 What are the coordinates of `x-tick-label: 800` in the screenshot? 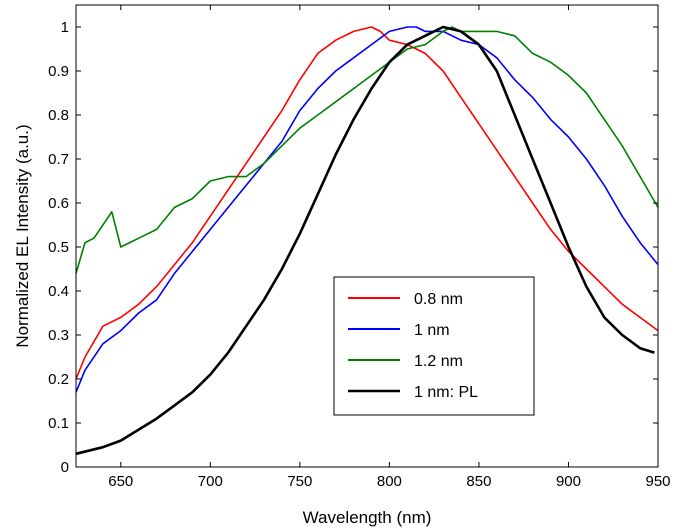 It's located at (389, 481).